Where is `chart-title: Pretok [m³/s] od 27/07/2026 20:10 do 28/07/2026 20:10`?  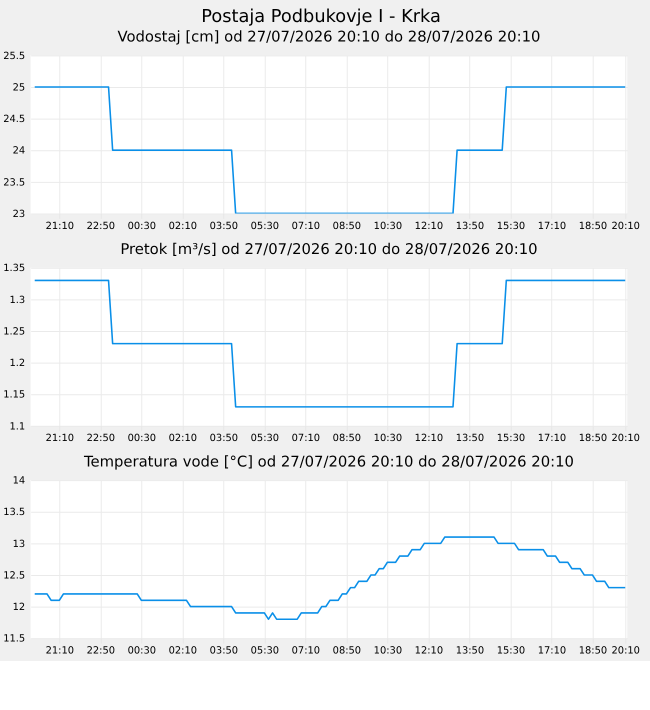 chart-title: Pretok [m³/s] od 27/07/2026 20:10 do 28/07/2026 20:10 is located at coordinates (329, 249).